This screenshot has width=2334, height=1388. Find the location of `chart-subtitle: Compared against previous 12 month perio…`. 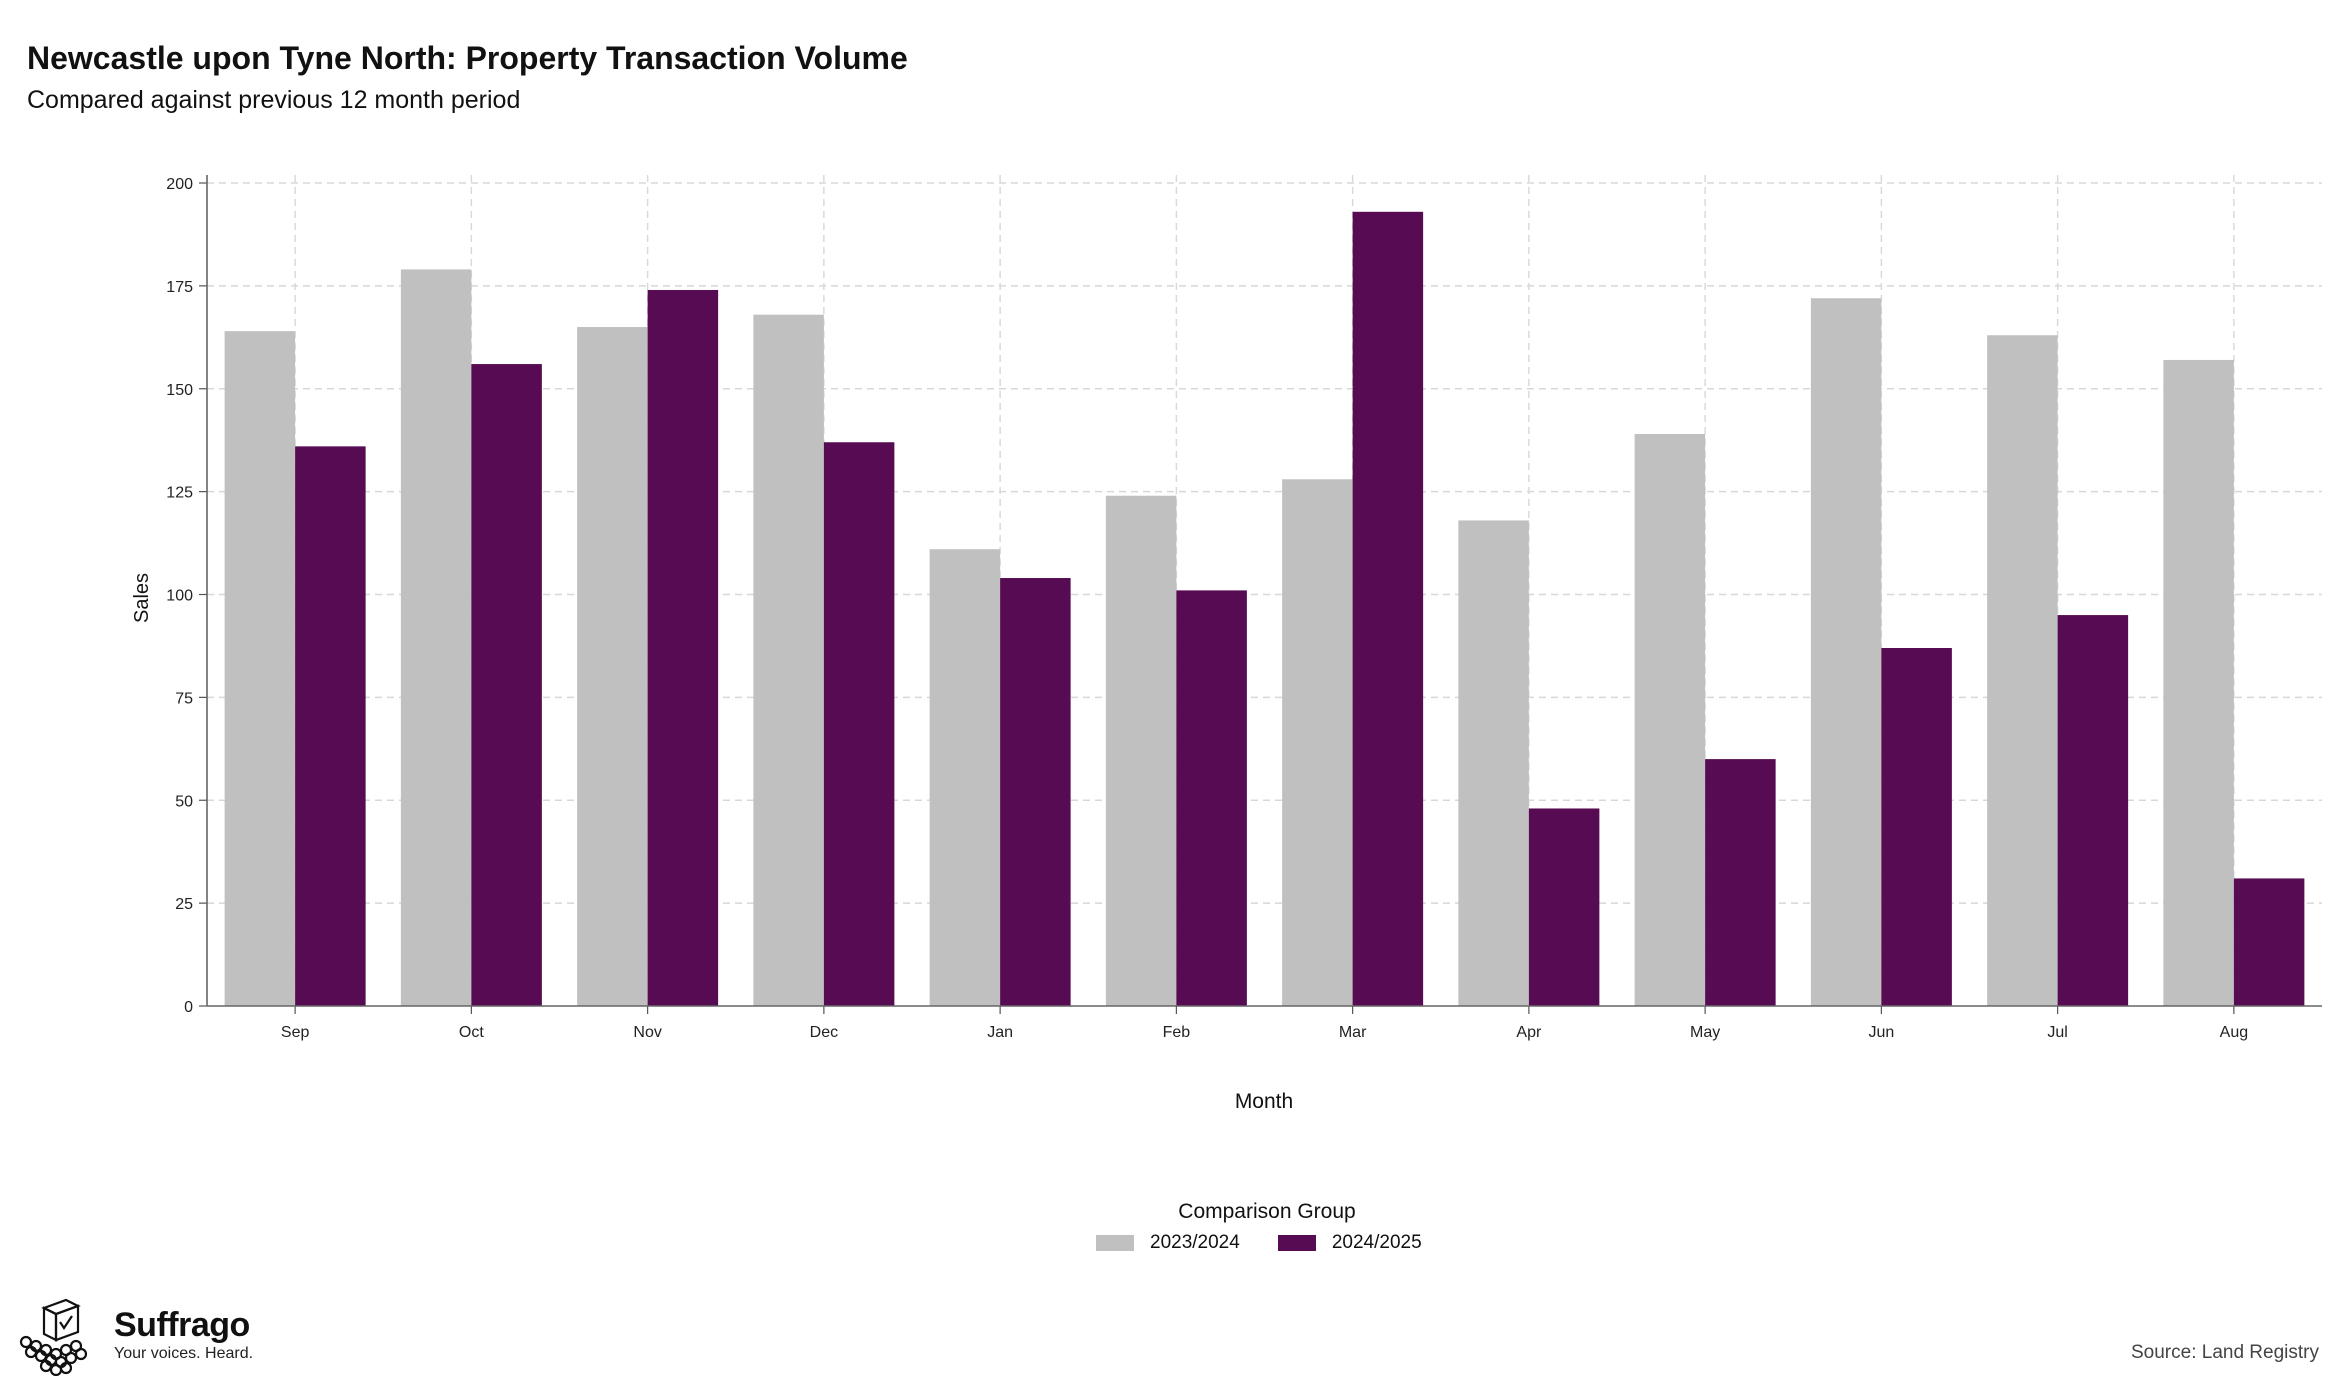

chart-subtitle: Compared against previous 12 month perio… is located at coordinates (274, 100).